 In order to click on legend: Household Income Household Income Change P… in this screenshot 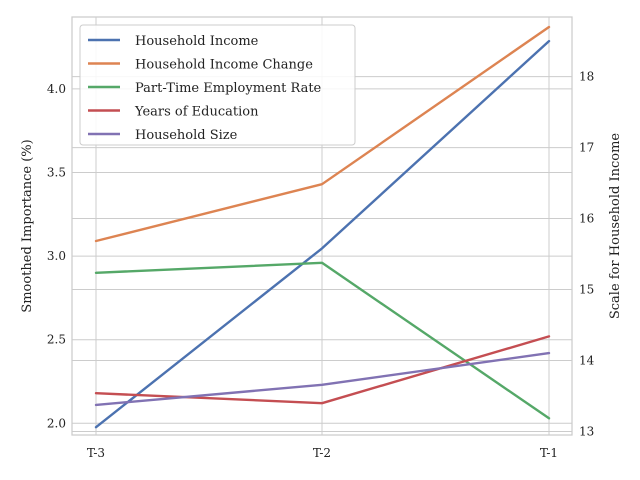, I will do `click(217, 85)`.